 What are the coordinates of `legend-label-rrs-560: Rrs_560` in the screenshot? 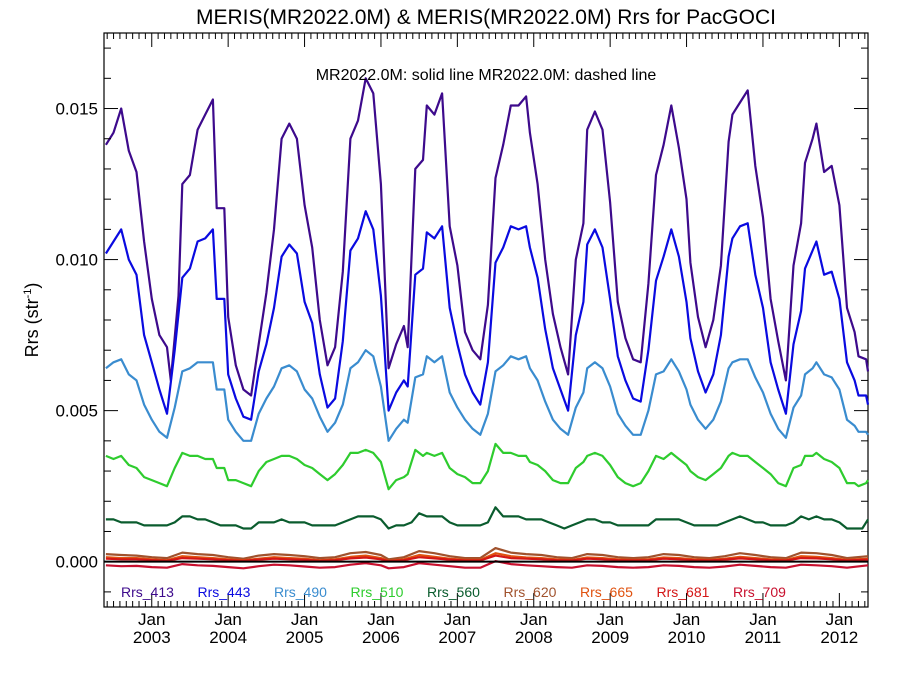 It's located at (453, 592).